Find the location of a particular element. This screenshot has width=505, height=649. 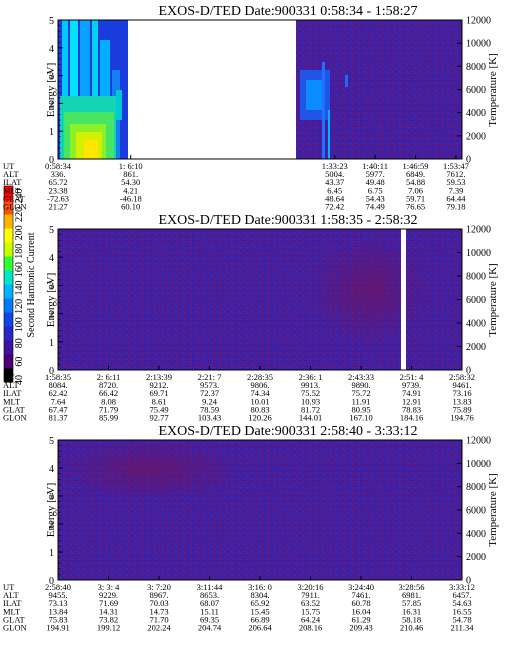

panel-3-row-label-glon: GLON is located at coordinates (15, 628).